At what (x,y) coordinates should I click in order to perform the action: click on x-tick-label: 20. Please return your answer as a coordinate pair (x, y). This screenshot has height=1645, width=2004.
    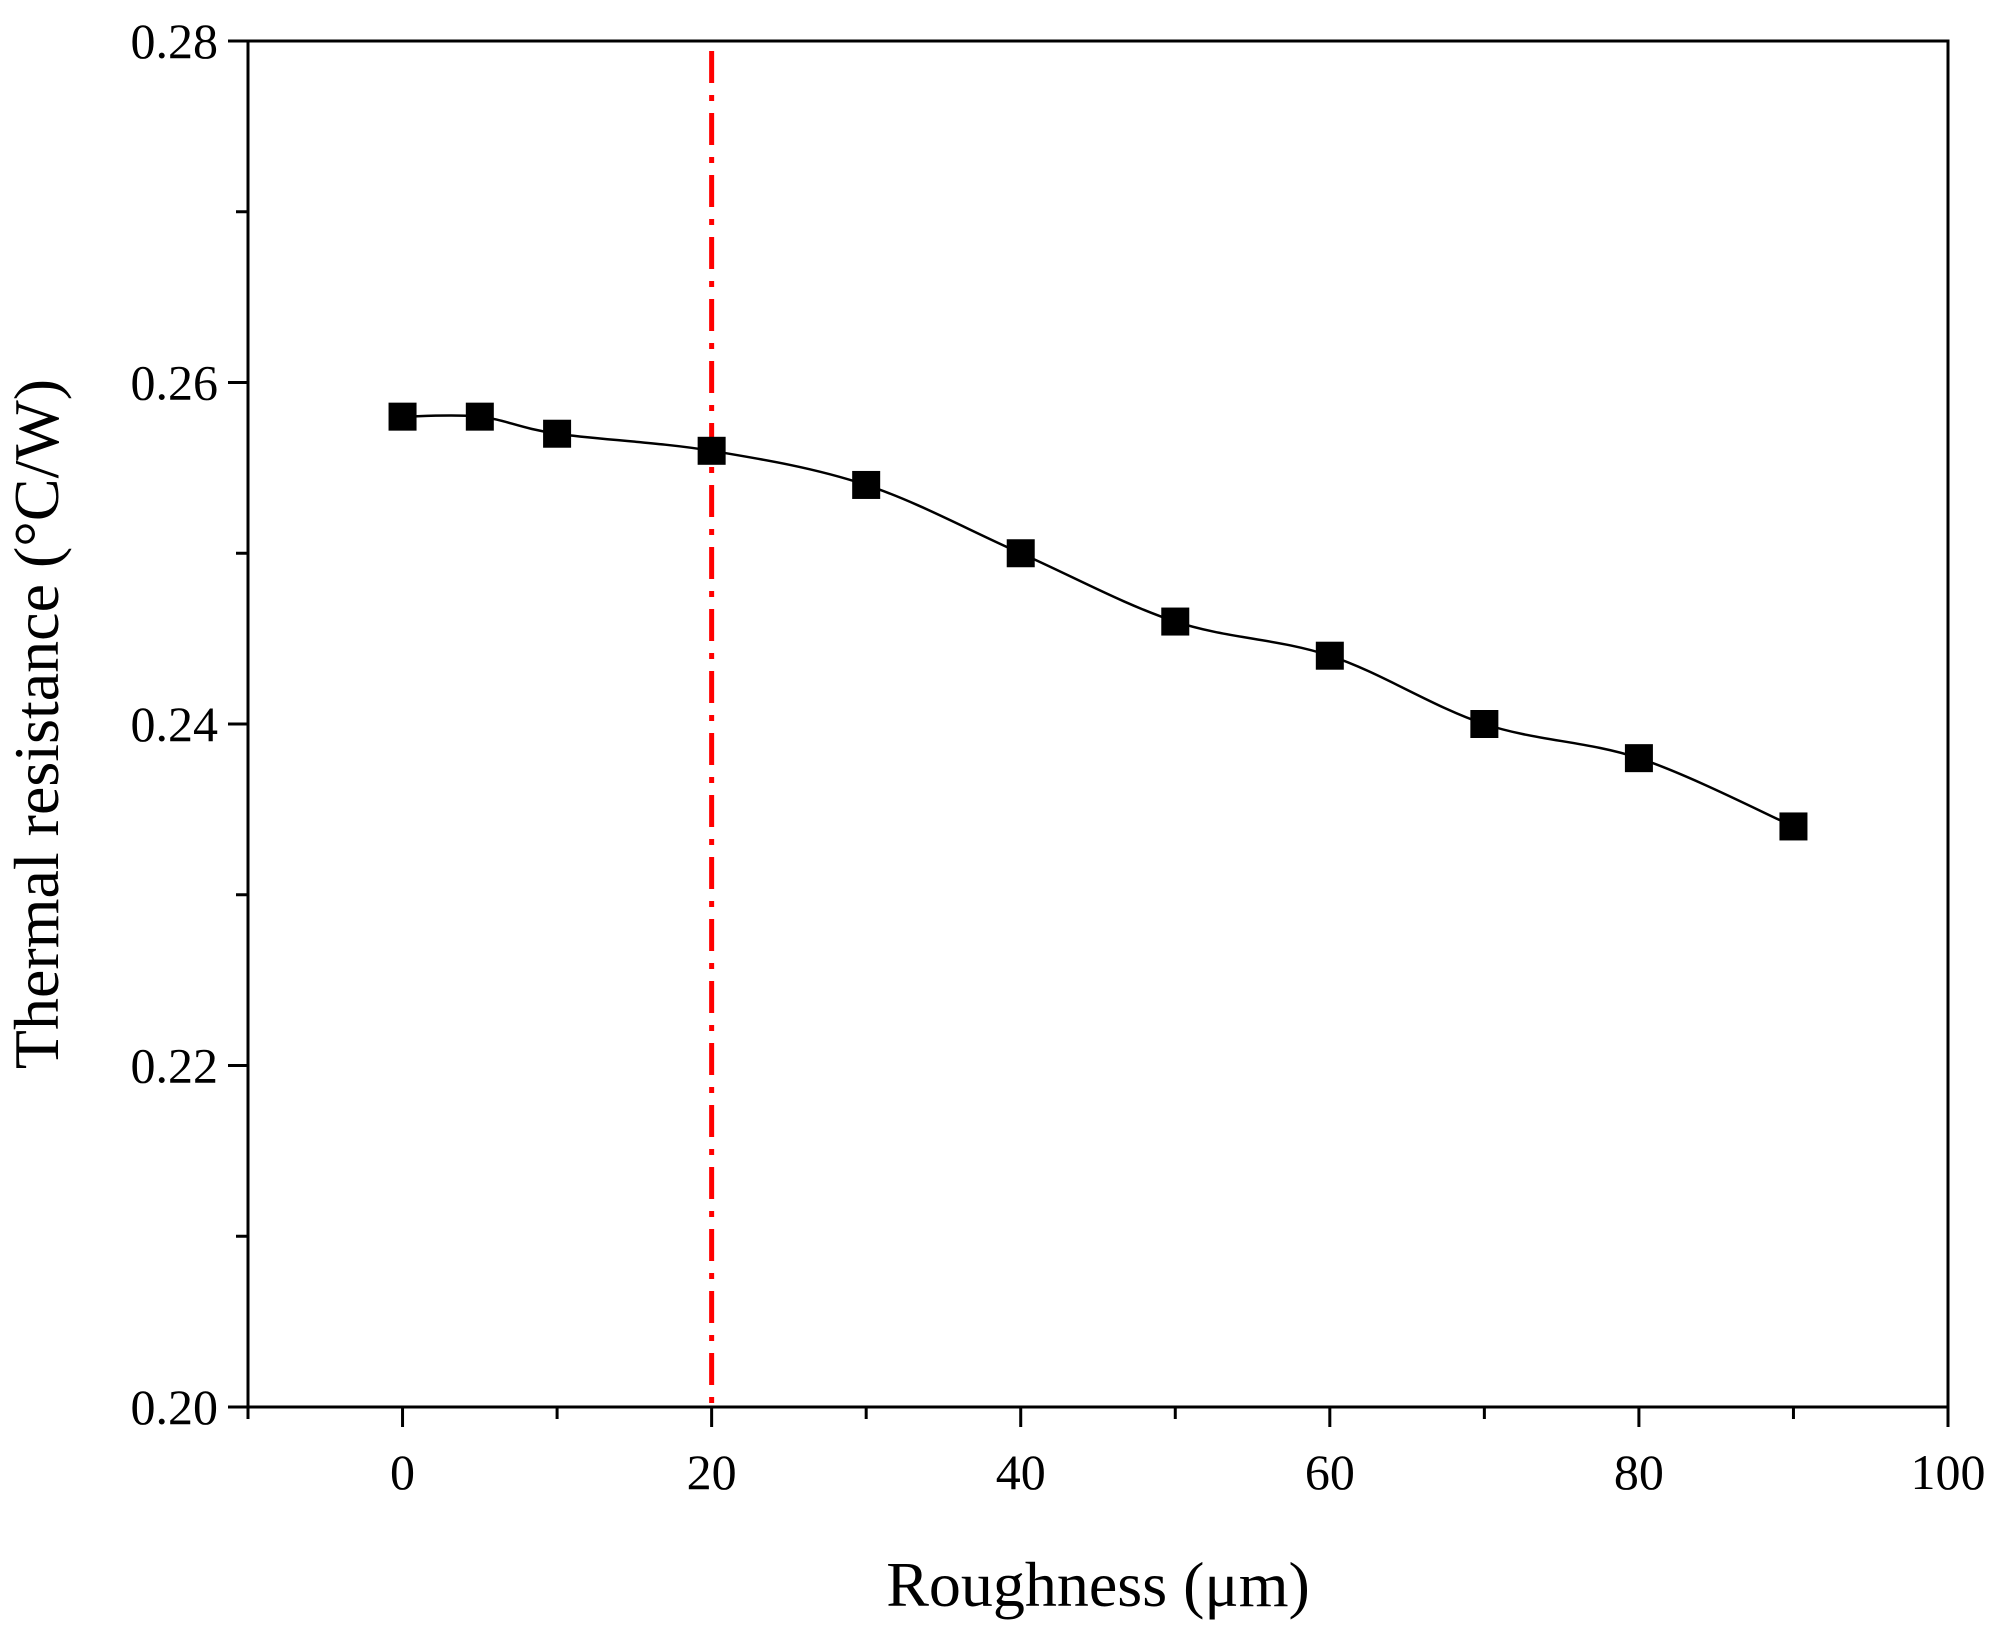
    Looking at the image, I should click on (712, 1472).